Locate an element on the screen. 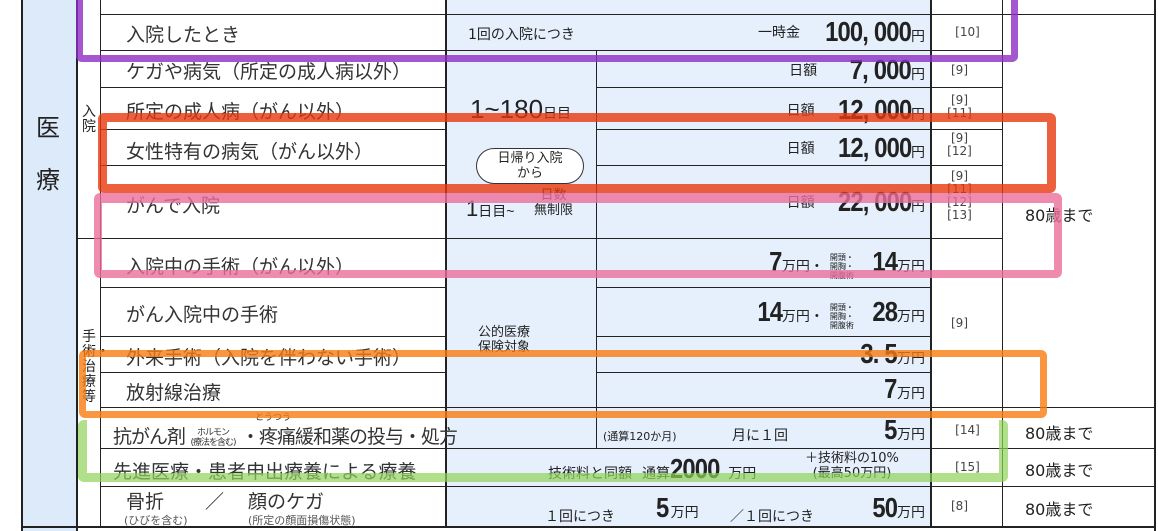 Image resolution: width=1158 pixels, height=531 pixels. period-note: (通算120か月) is located at coordinates (640, 436).